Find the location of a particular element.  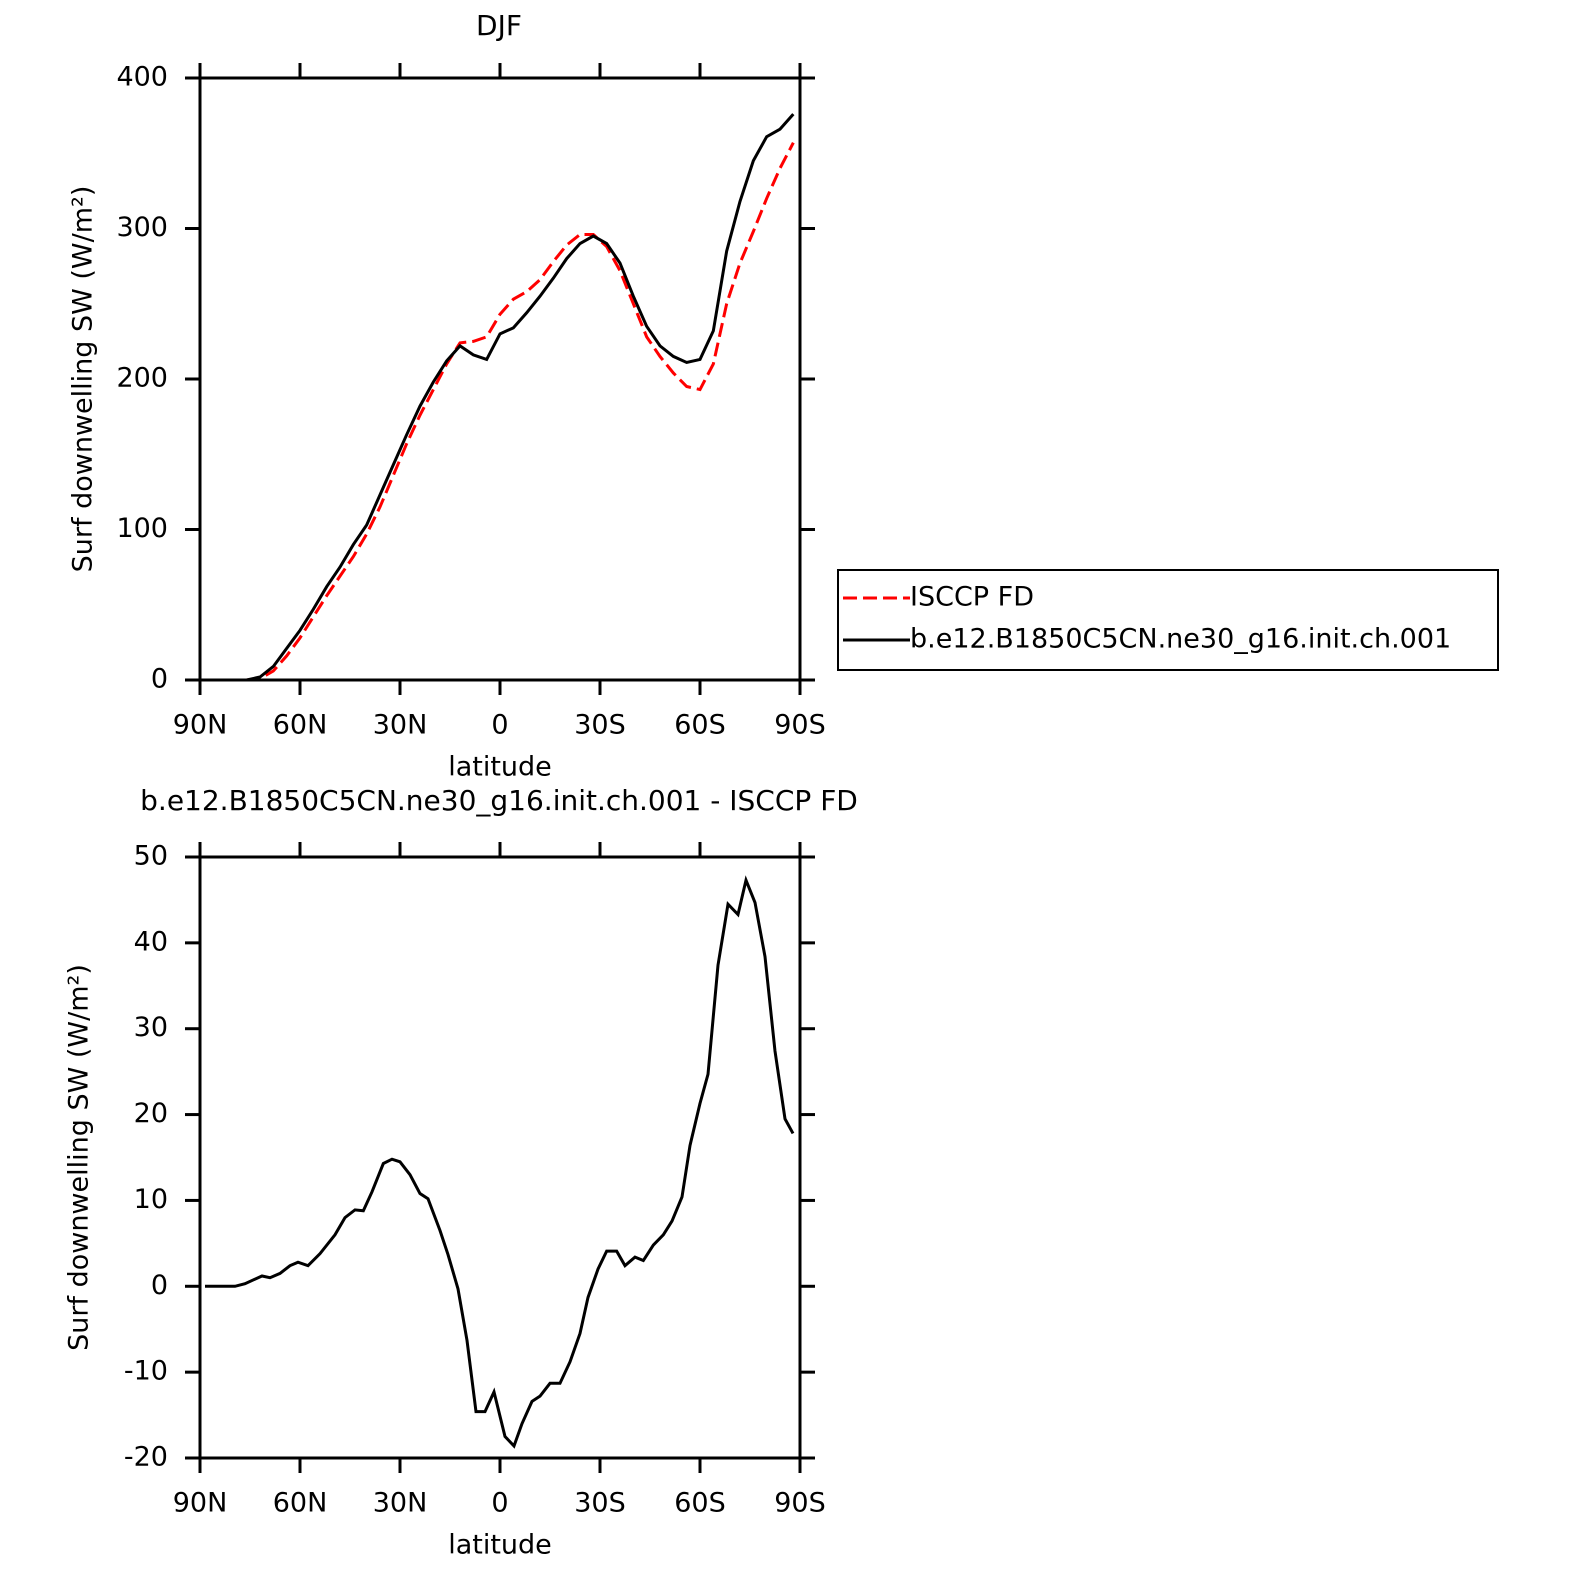

y-tick-label: 200 is located at coordinates (142, 378).